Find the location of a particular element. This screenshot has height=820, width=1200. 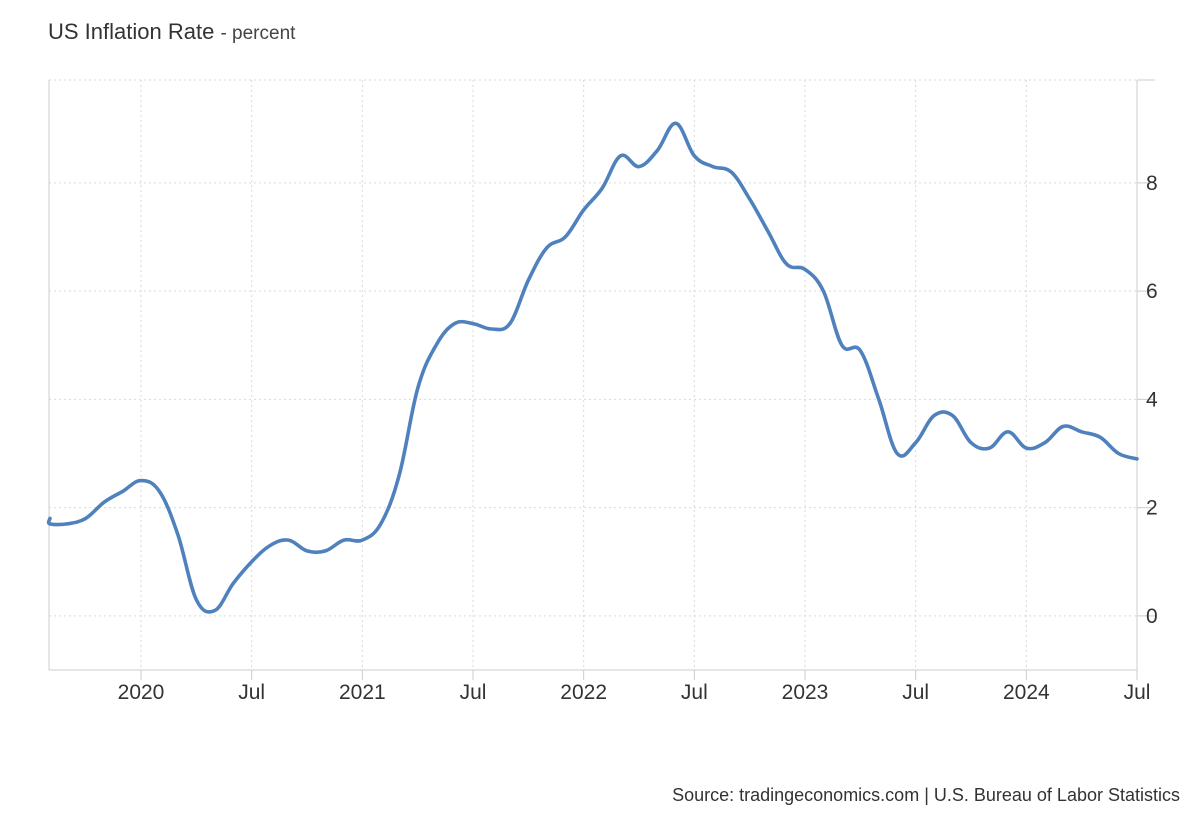

y-tick-label: 2 is located at coordinates (1152, 508).